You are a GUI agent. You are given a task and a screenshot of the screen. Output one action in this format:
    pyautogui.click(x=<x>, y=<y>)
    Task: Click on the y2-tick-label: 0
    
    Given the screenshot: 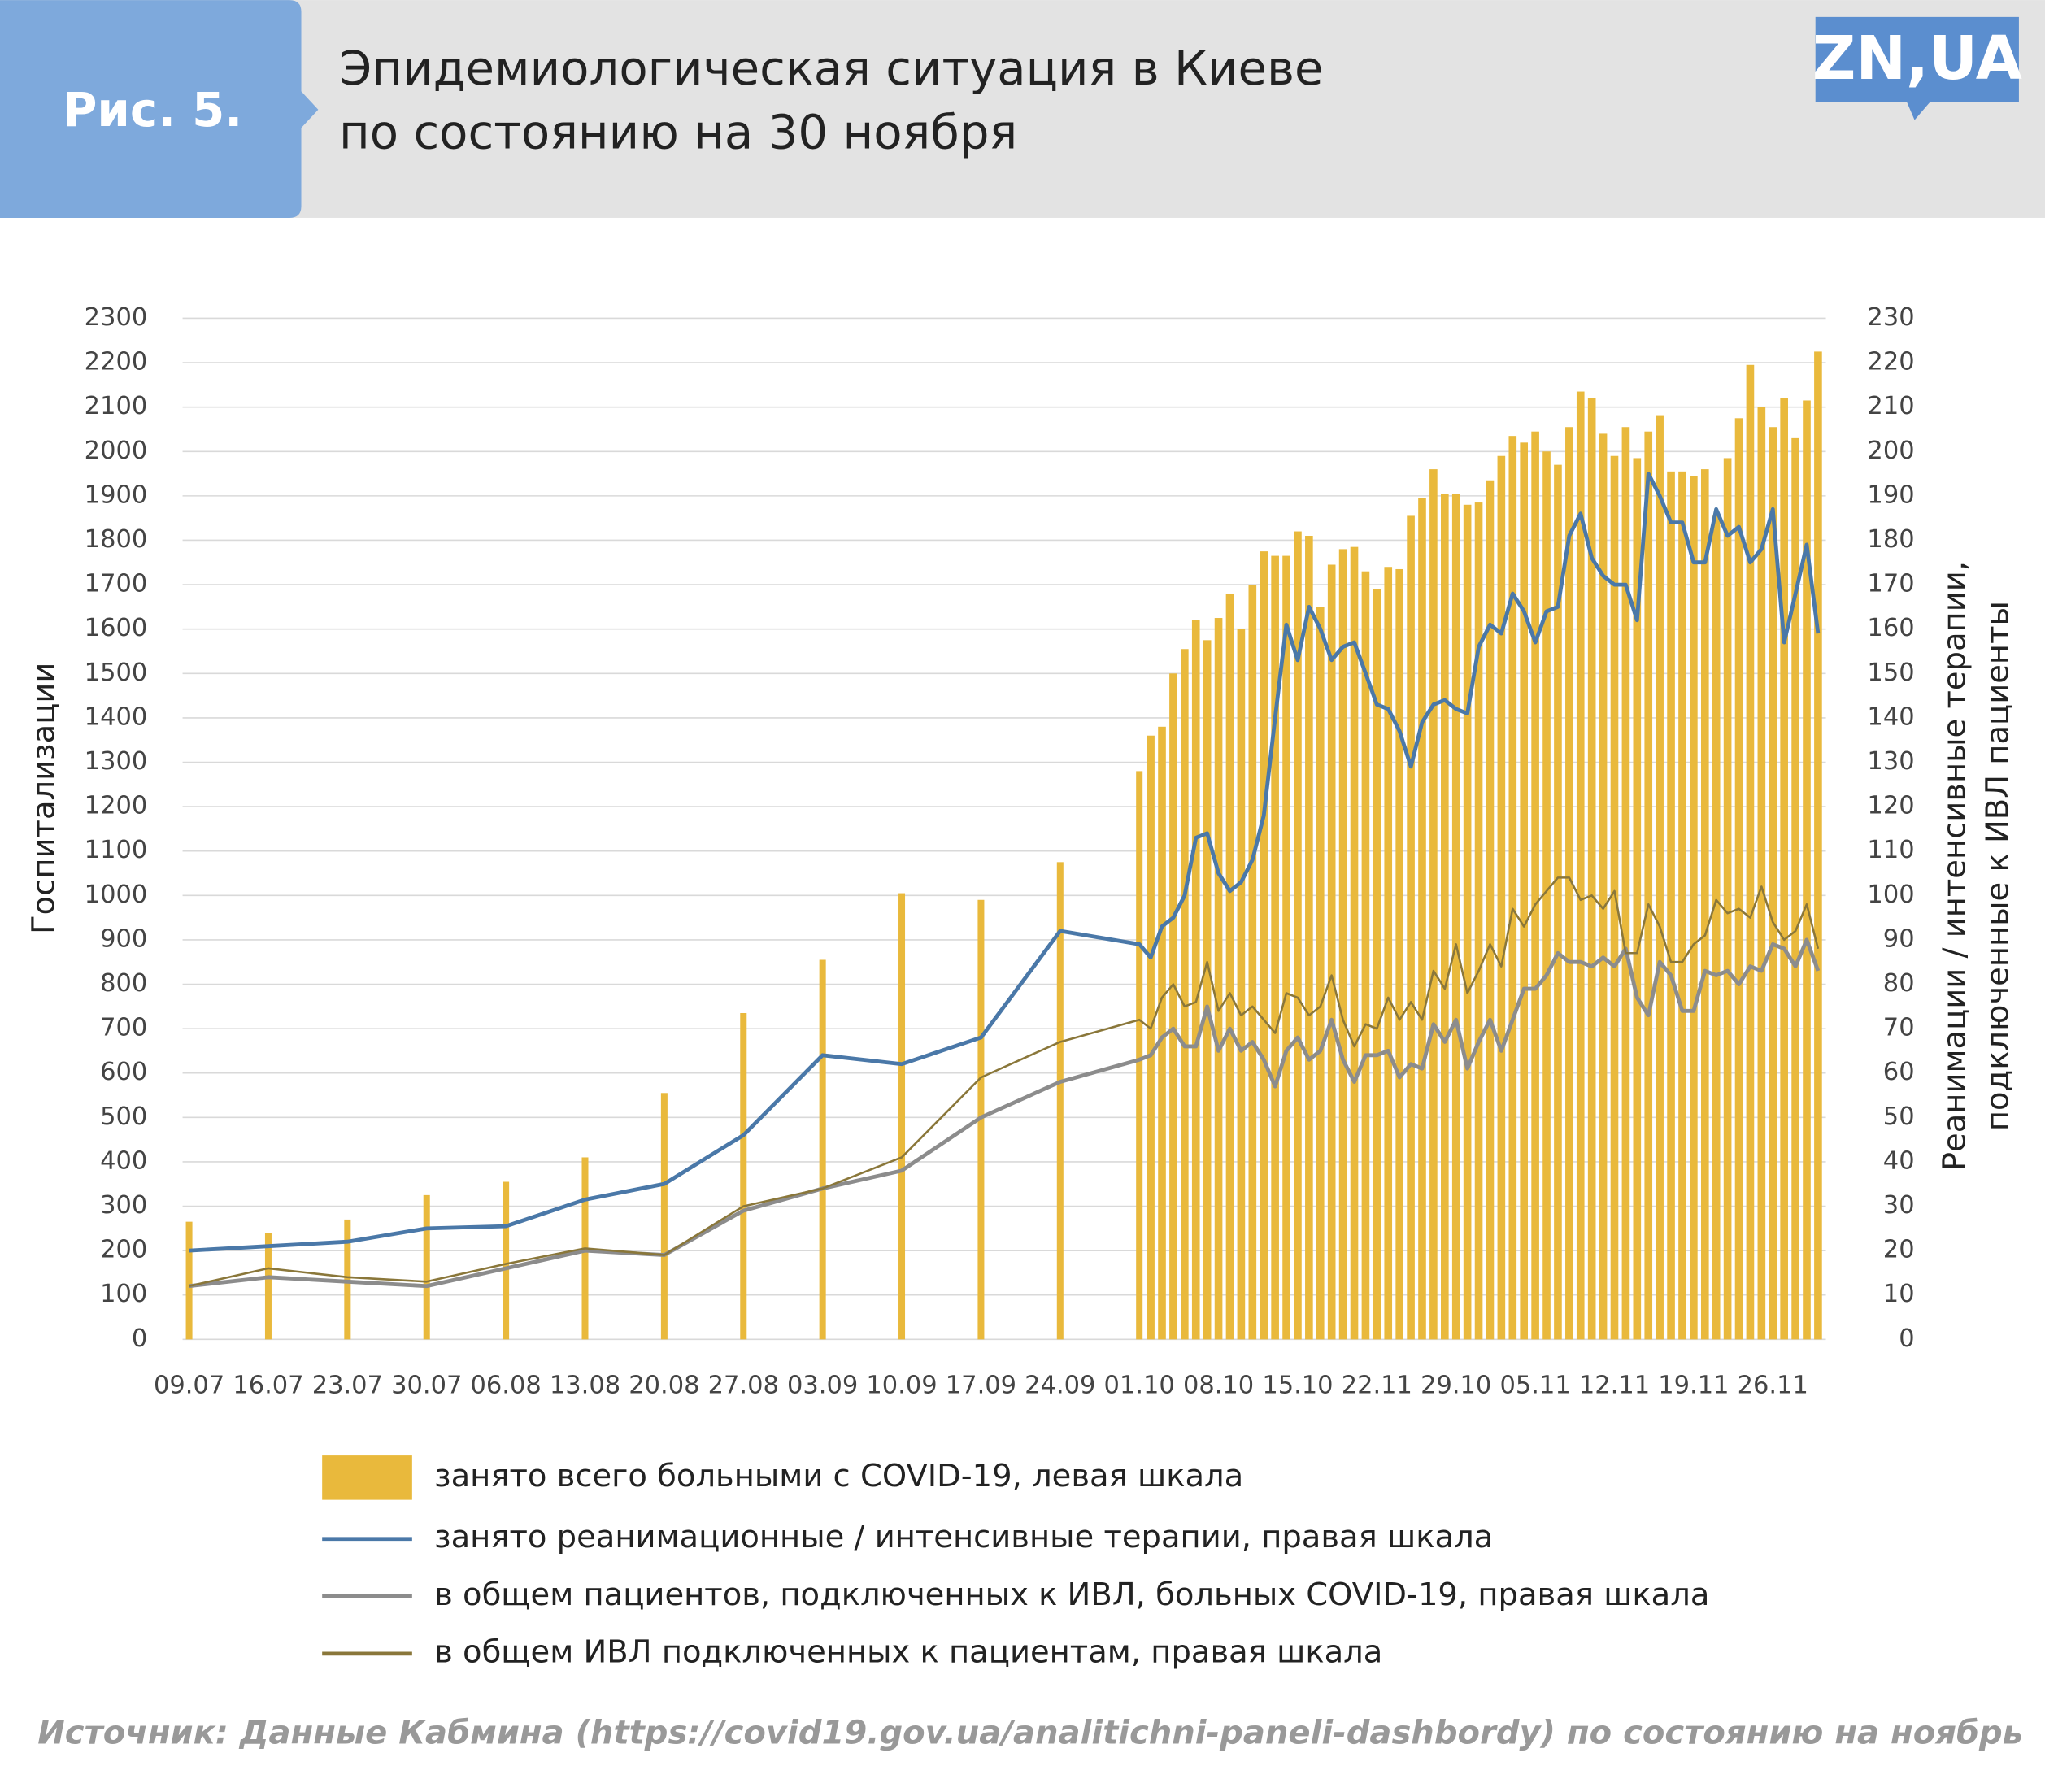 What is the action you would take?
    pyautogui.click(x=1906, y=1338)
    